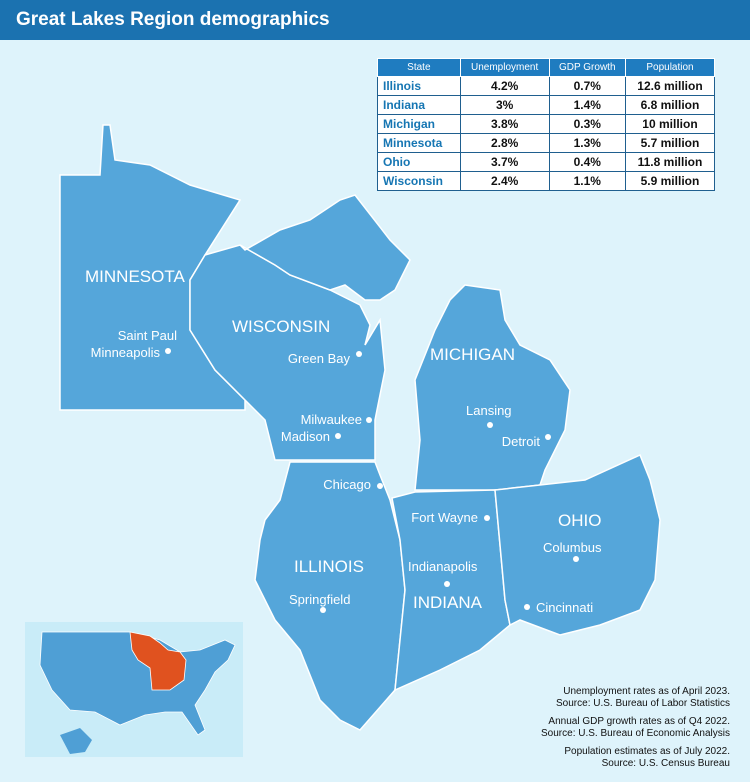 The image size is (750, 782). What do you see at coordinates (643, 703) in the screenshot?
I see `note-line: Source: U.S. Bureau of Labor Statistics` at bounding box center [643, 703].